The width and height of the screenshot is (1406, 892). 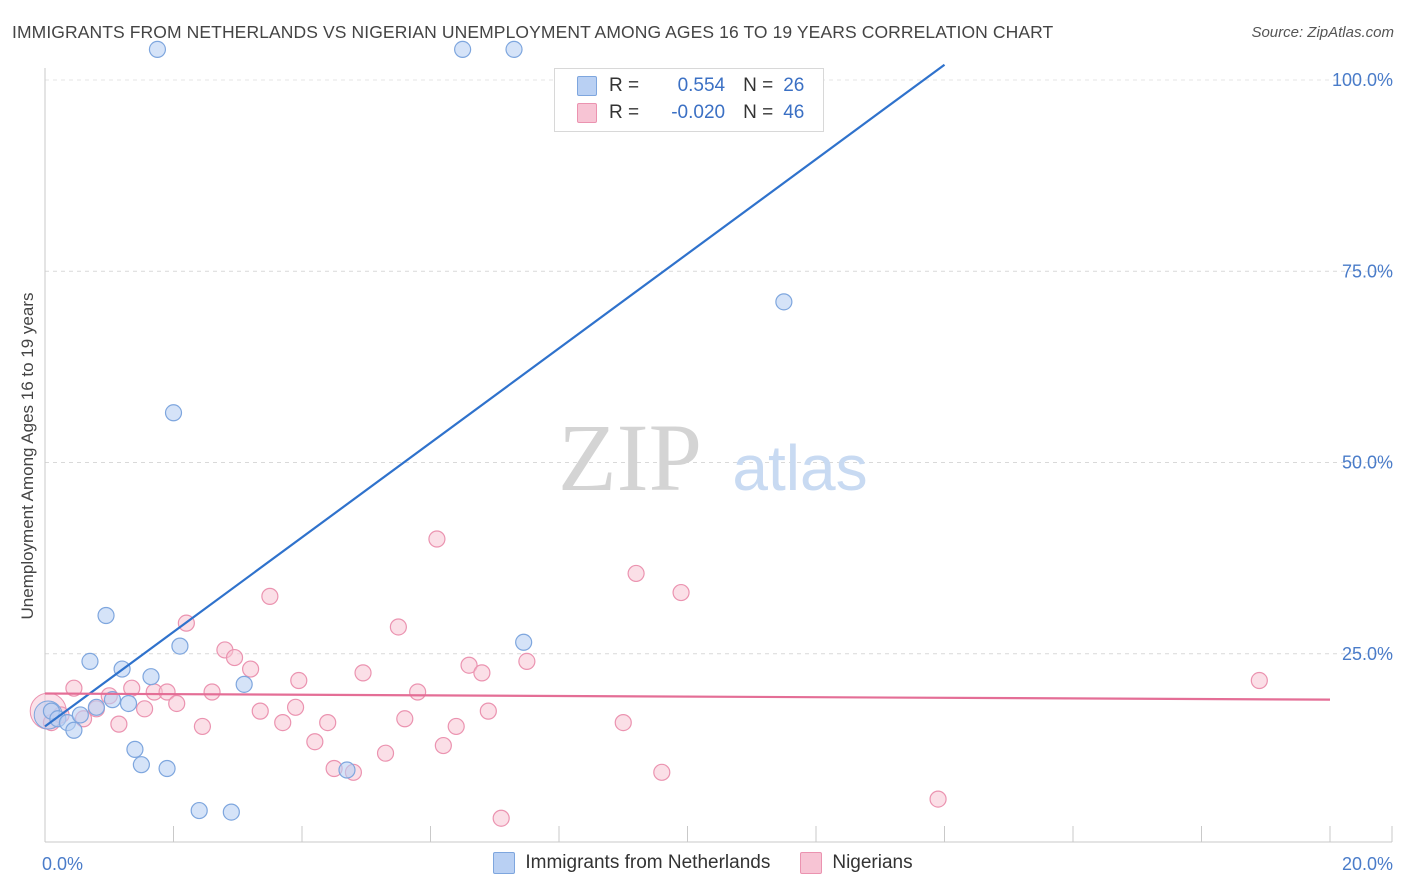 I want to click on nigerians-trend-line, so click(x=687, y=696).